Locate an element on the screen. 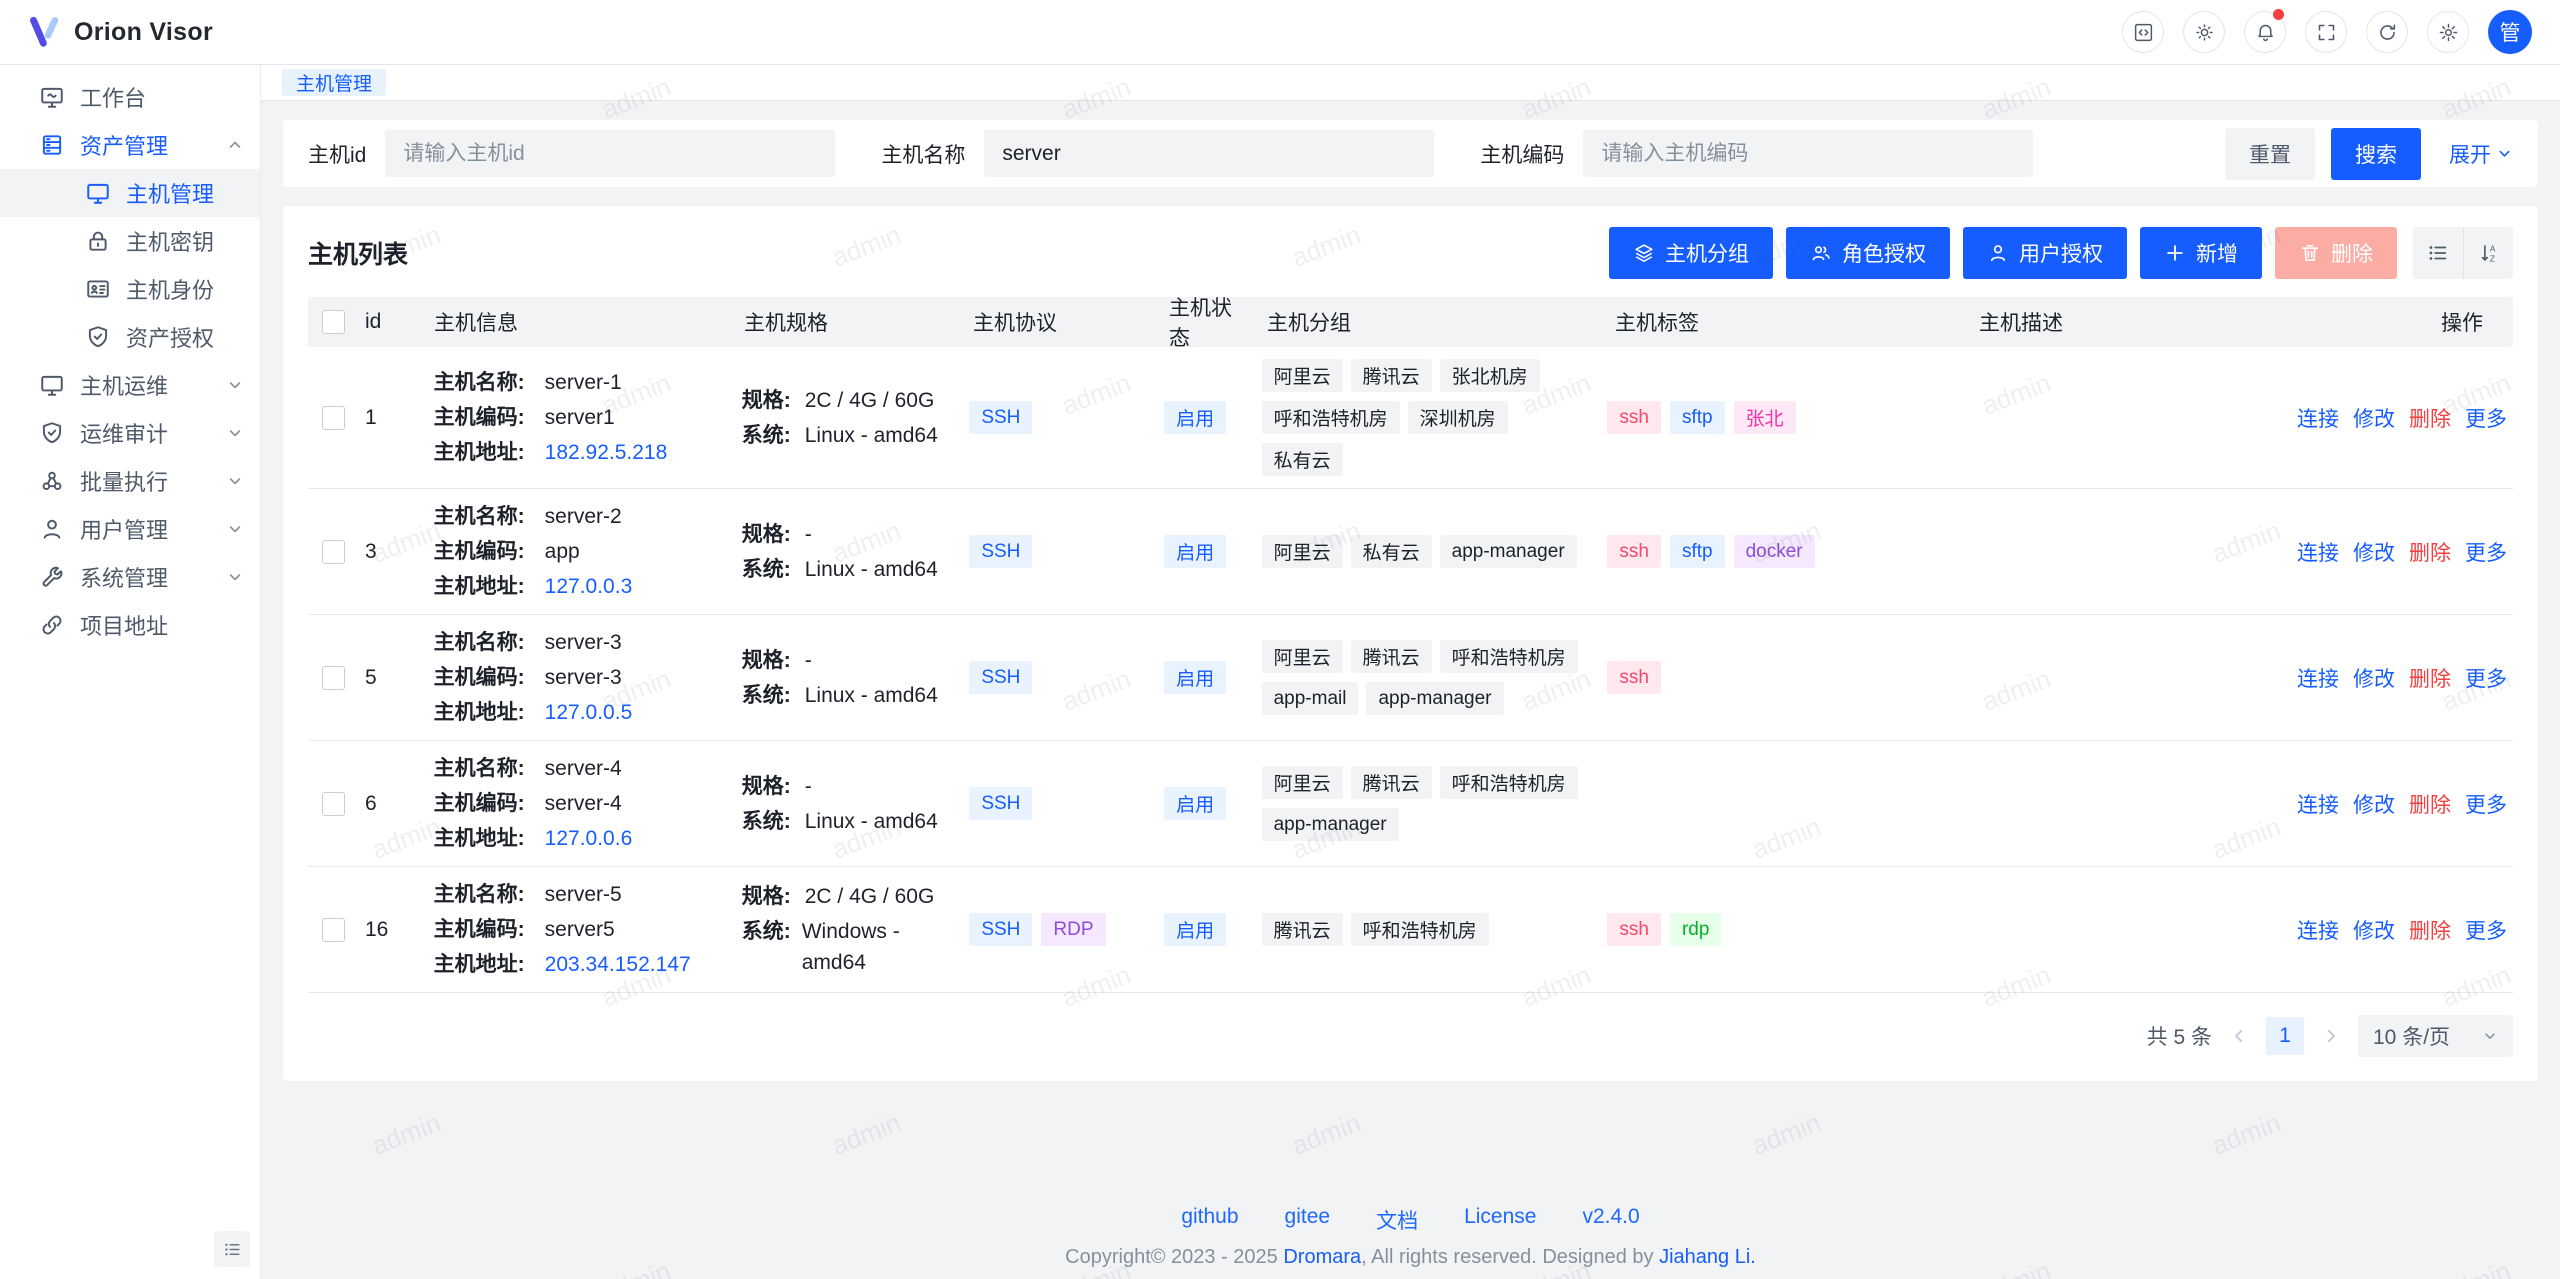 This screenshot has width=2560, height=1279. cell-groups: 阿里云 腾讯云 呼和浩特机房 app-manager is located at coordinates (1425, 803).